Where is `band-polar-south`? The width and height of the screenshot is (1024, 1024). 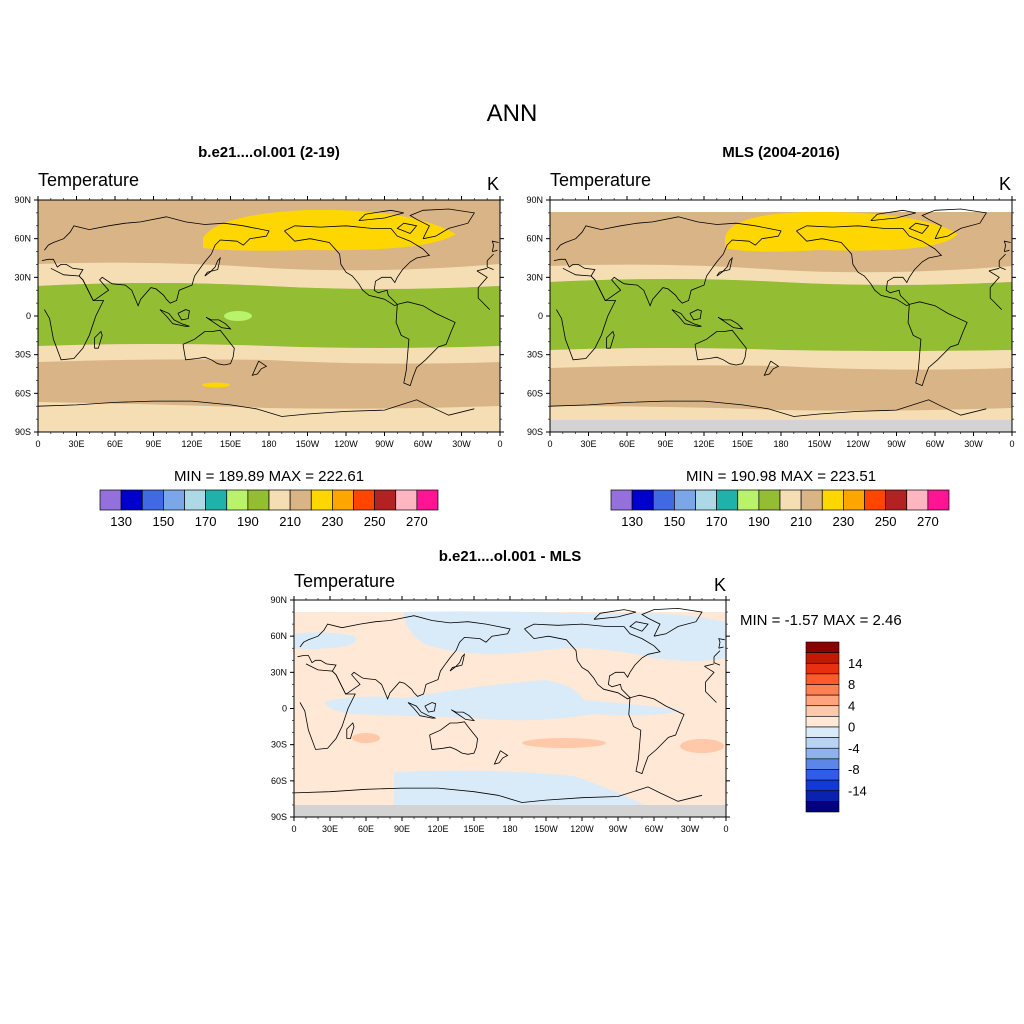 band-polar-south is located at coordinates (269, 417).